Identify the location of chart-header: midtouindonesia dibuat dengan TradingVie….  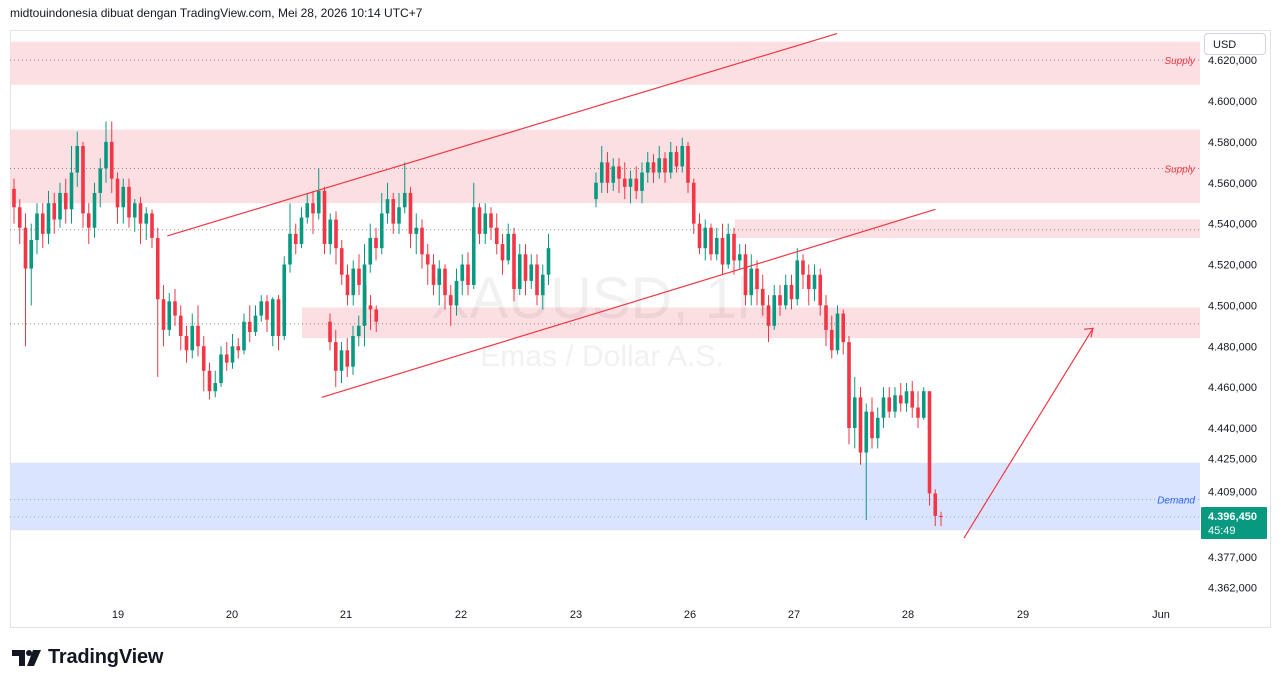
(216, 13).